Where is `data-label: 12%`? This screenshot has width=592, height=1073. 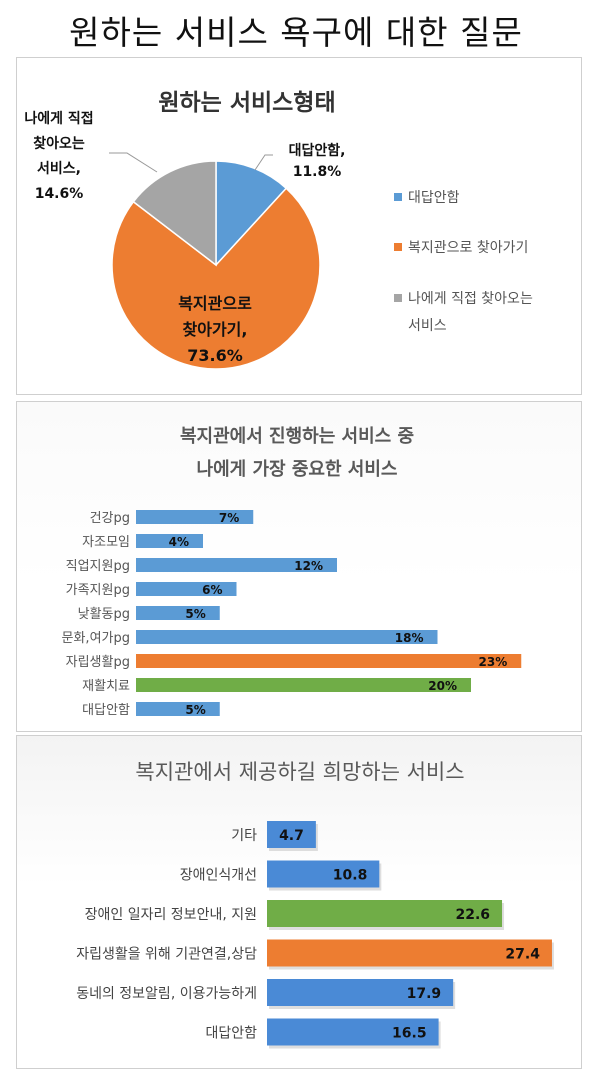
data-label: 12% is located at coordinates (308, 566).